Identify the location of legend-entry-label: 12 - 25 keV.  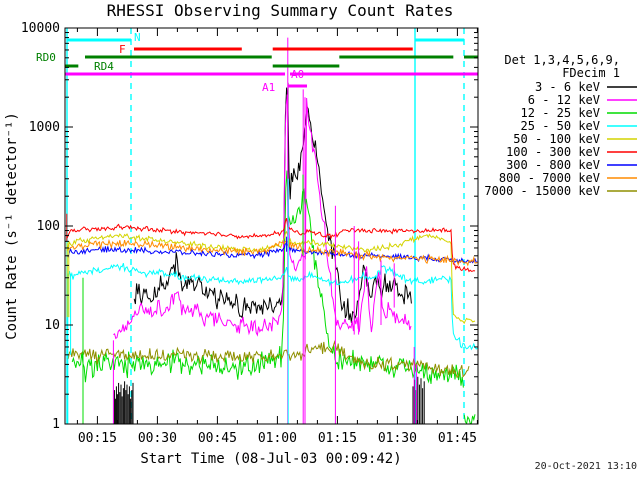
(560, 113).